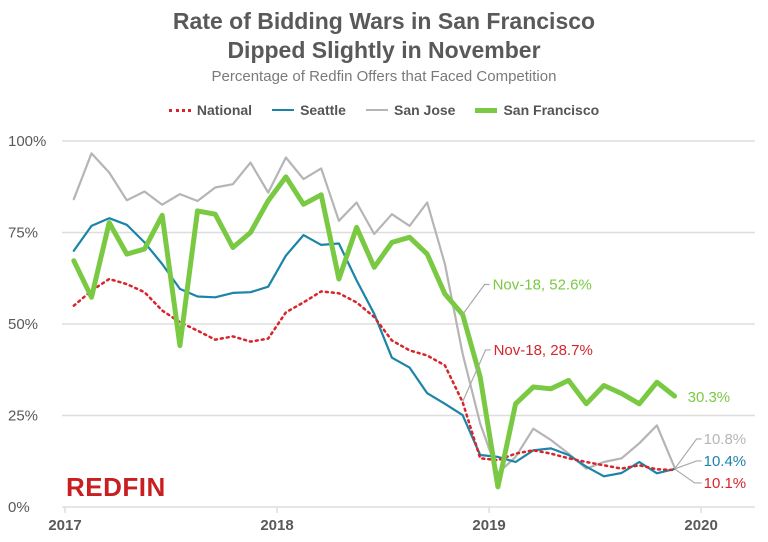 Image resolution: width=768 pixels, height=542 pixels. I want to click on legend-item-seattle: Seattle, so click(309, 110).